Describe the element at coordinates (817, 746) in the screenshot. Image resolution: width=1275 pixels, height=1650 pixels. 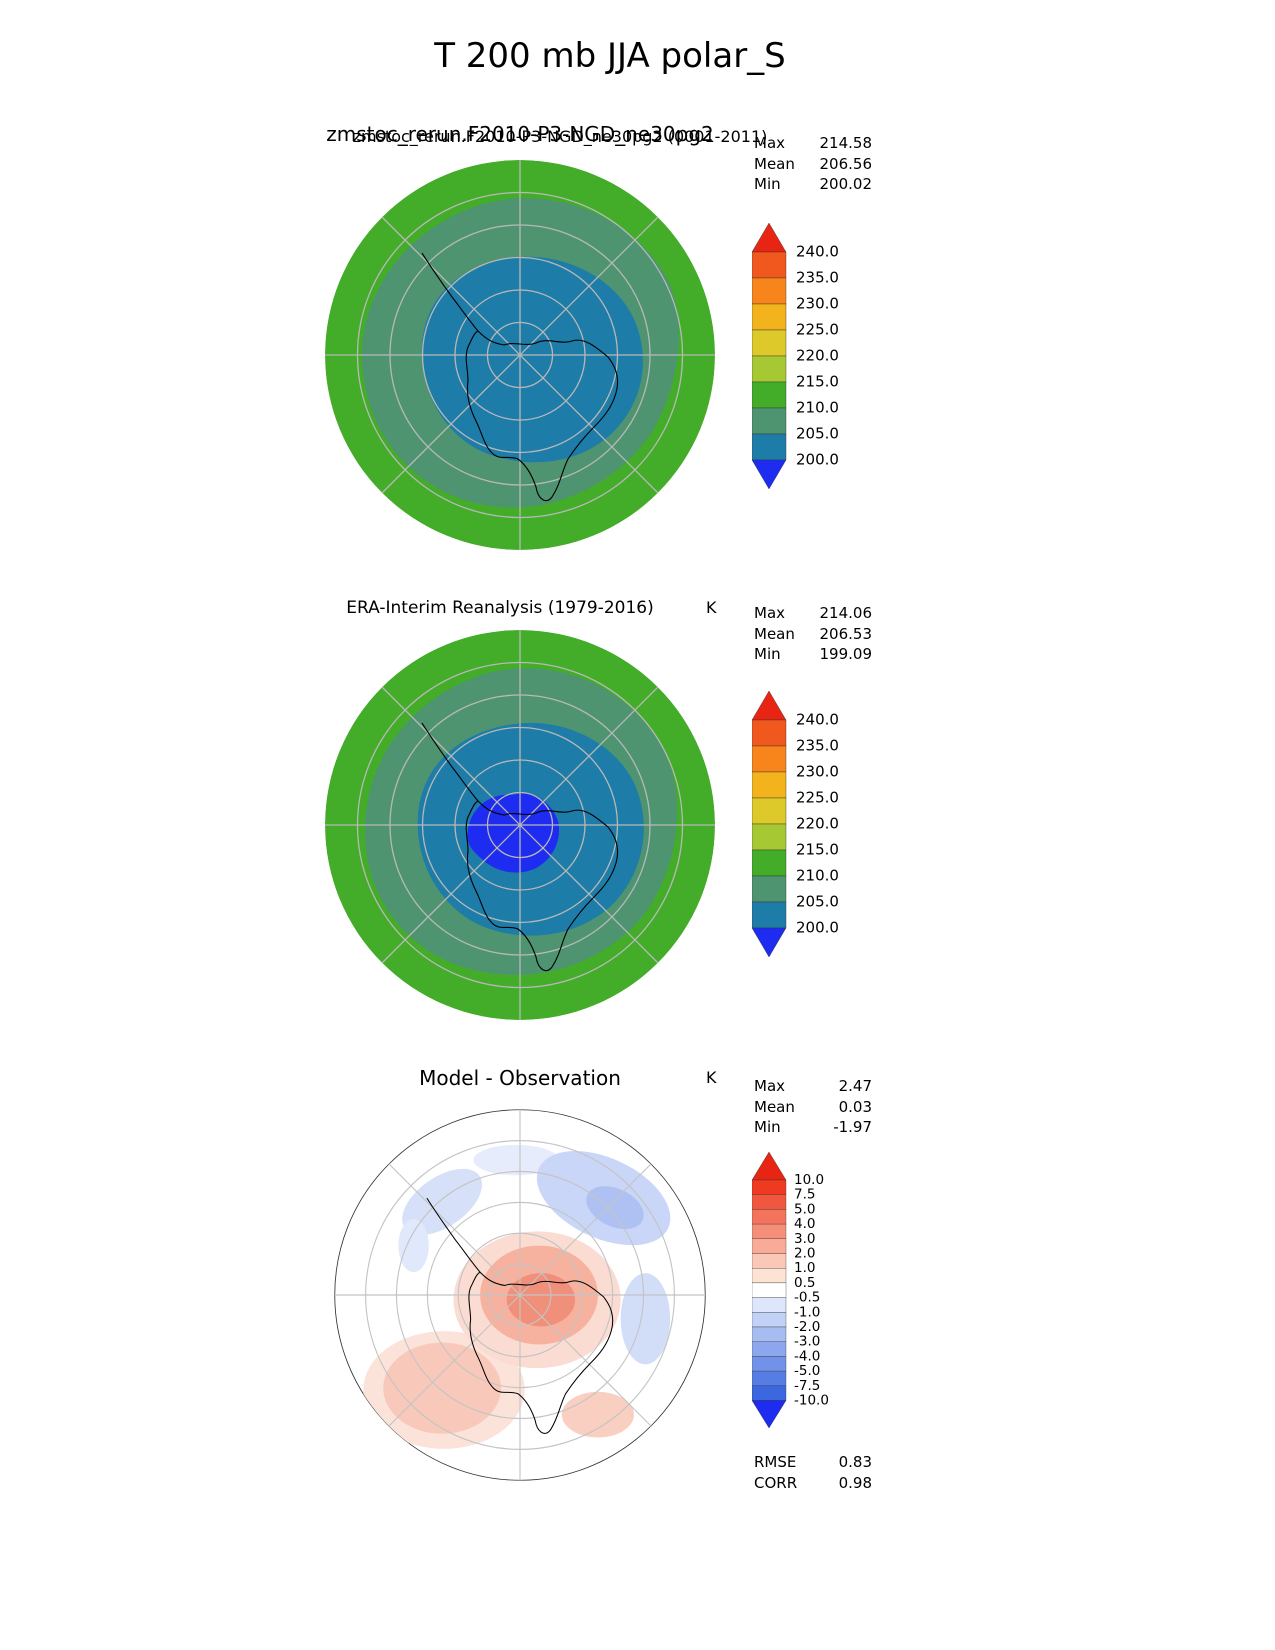
I see `colorbar-tick: 235.0` at that location.